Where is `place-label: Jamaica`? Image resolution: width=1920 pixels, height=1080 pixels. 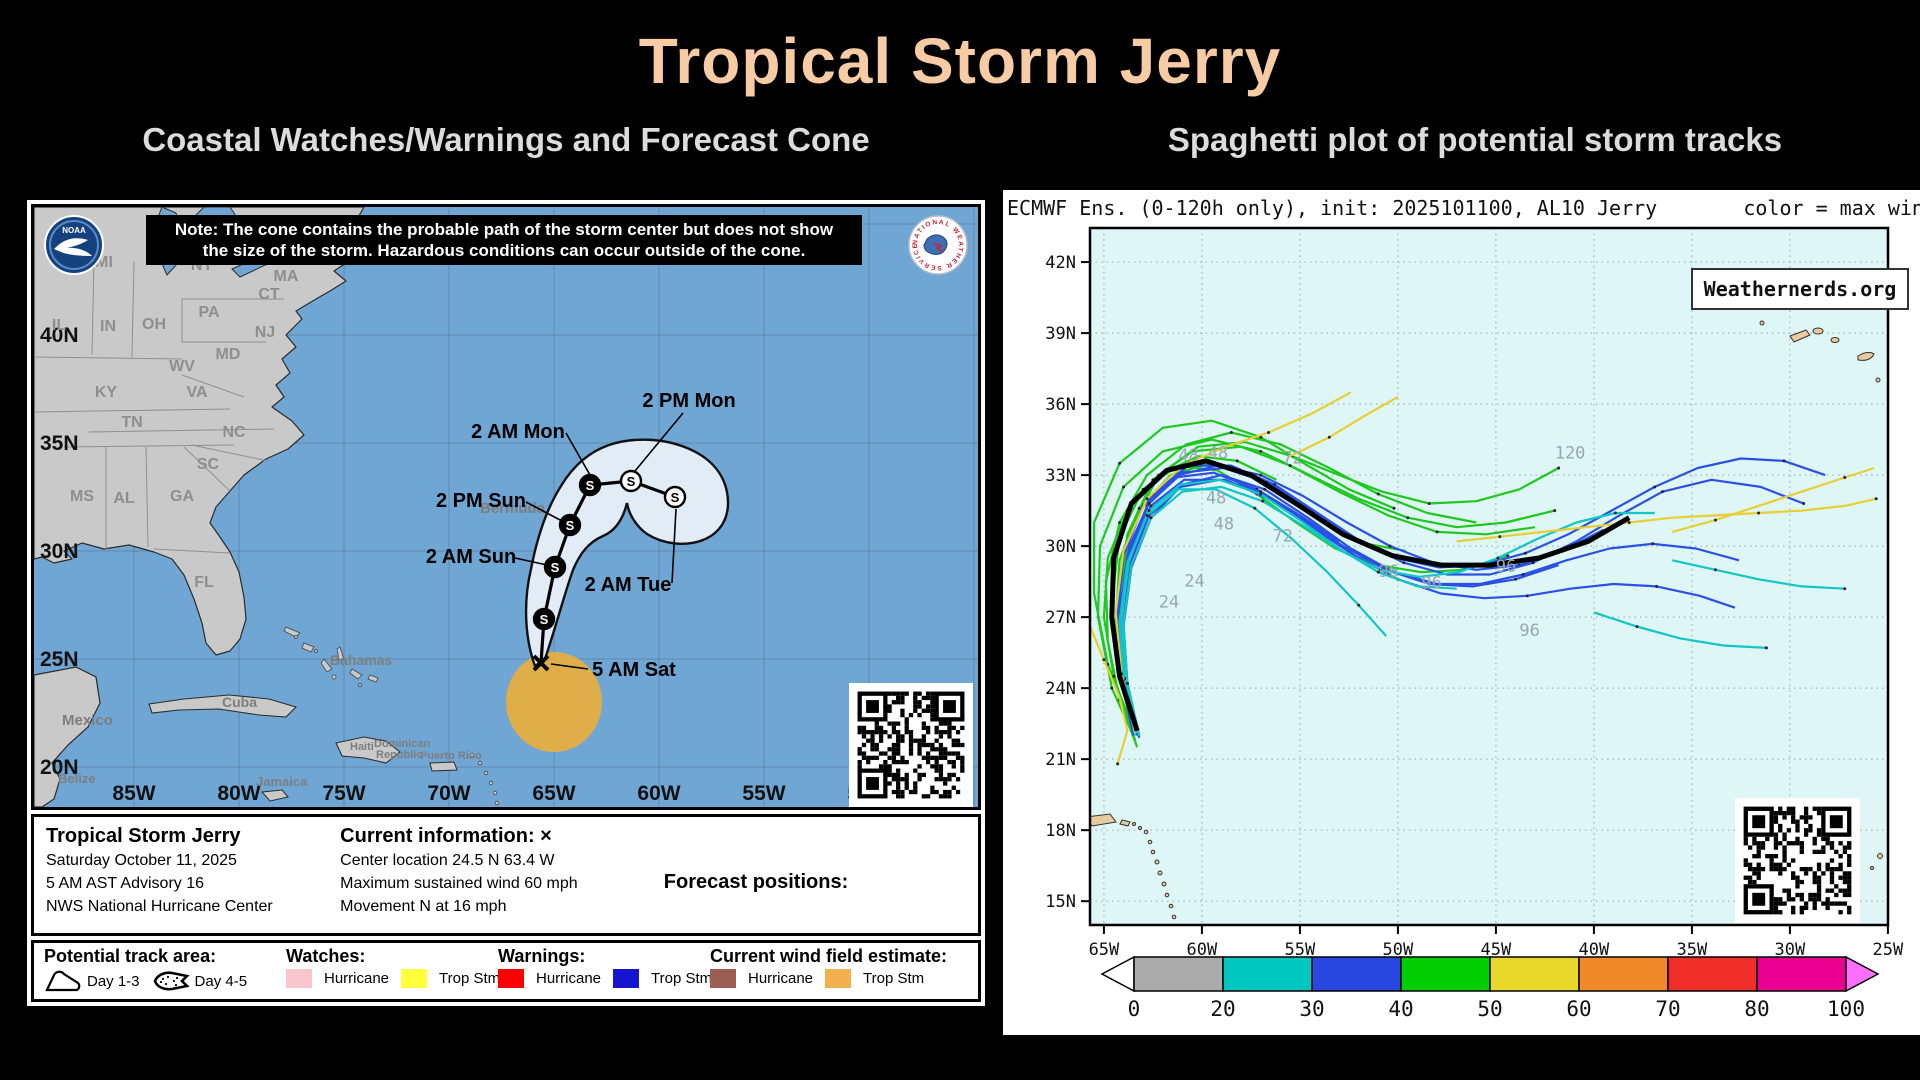
place-label: Jamaica is located at coordinates (282, 781).